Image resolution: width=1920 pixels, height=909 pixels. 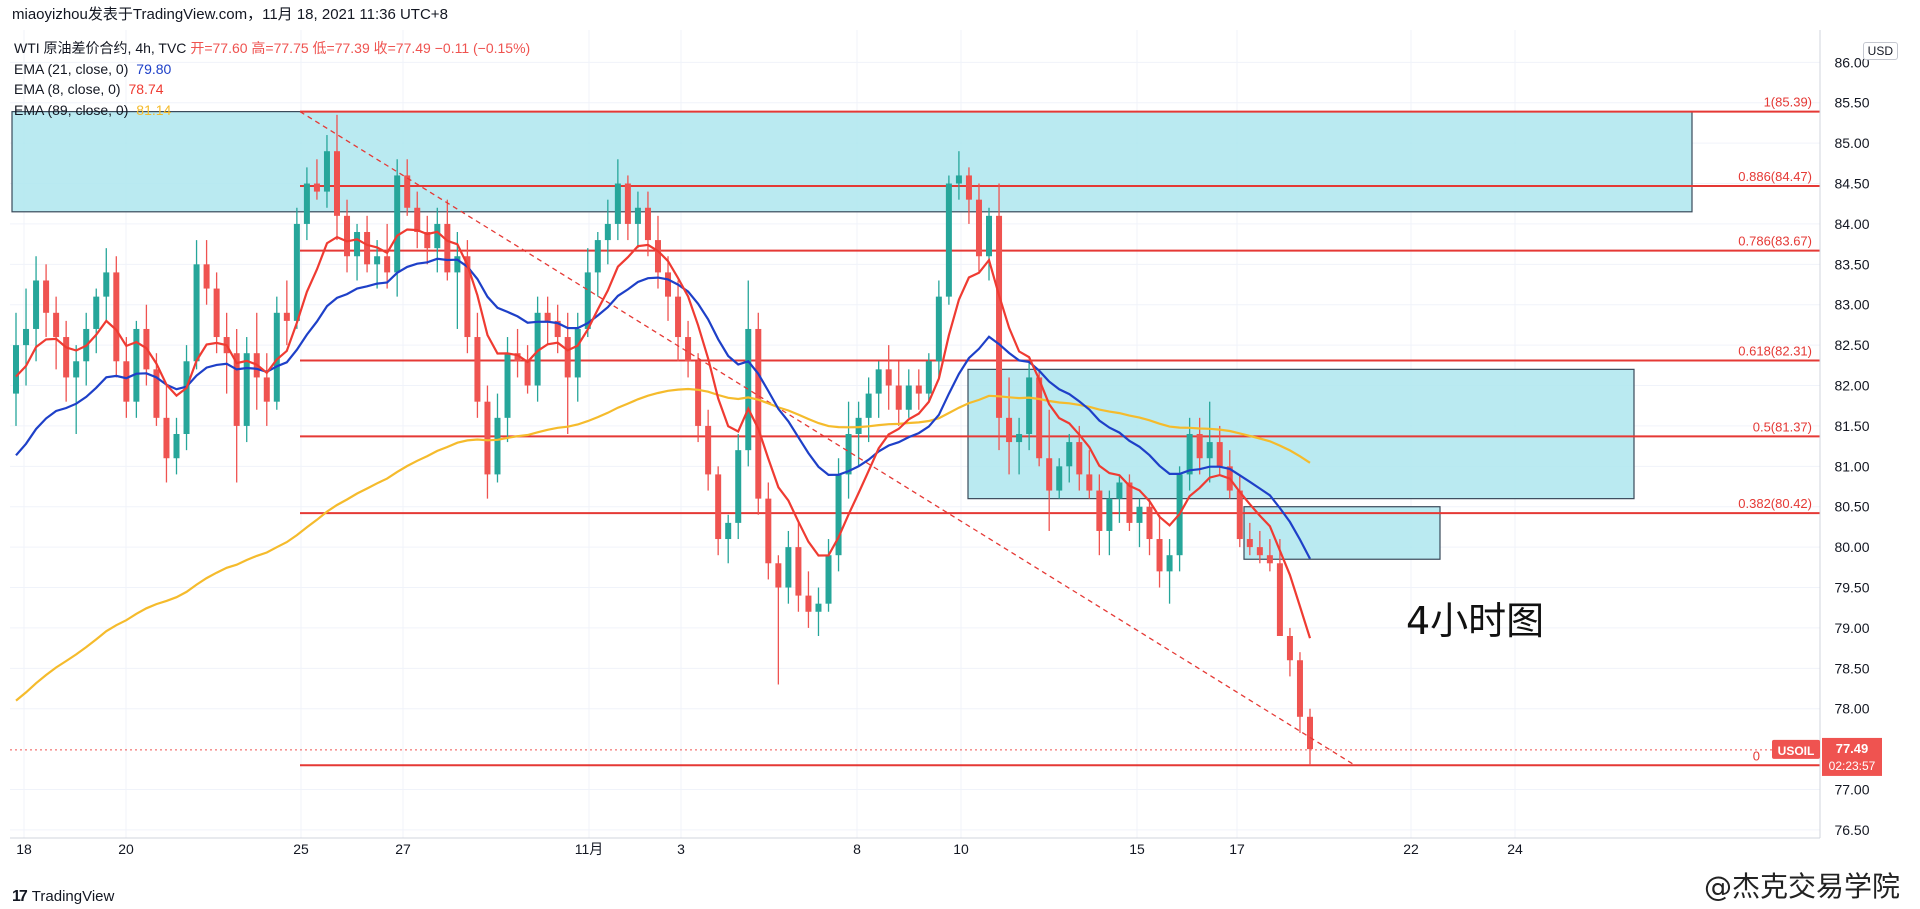 I want to click on currency-button: USD, so click(x=1880, y=51).